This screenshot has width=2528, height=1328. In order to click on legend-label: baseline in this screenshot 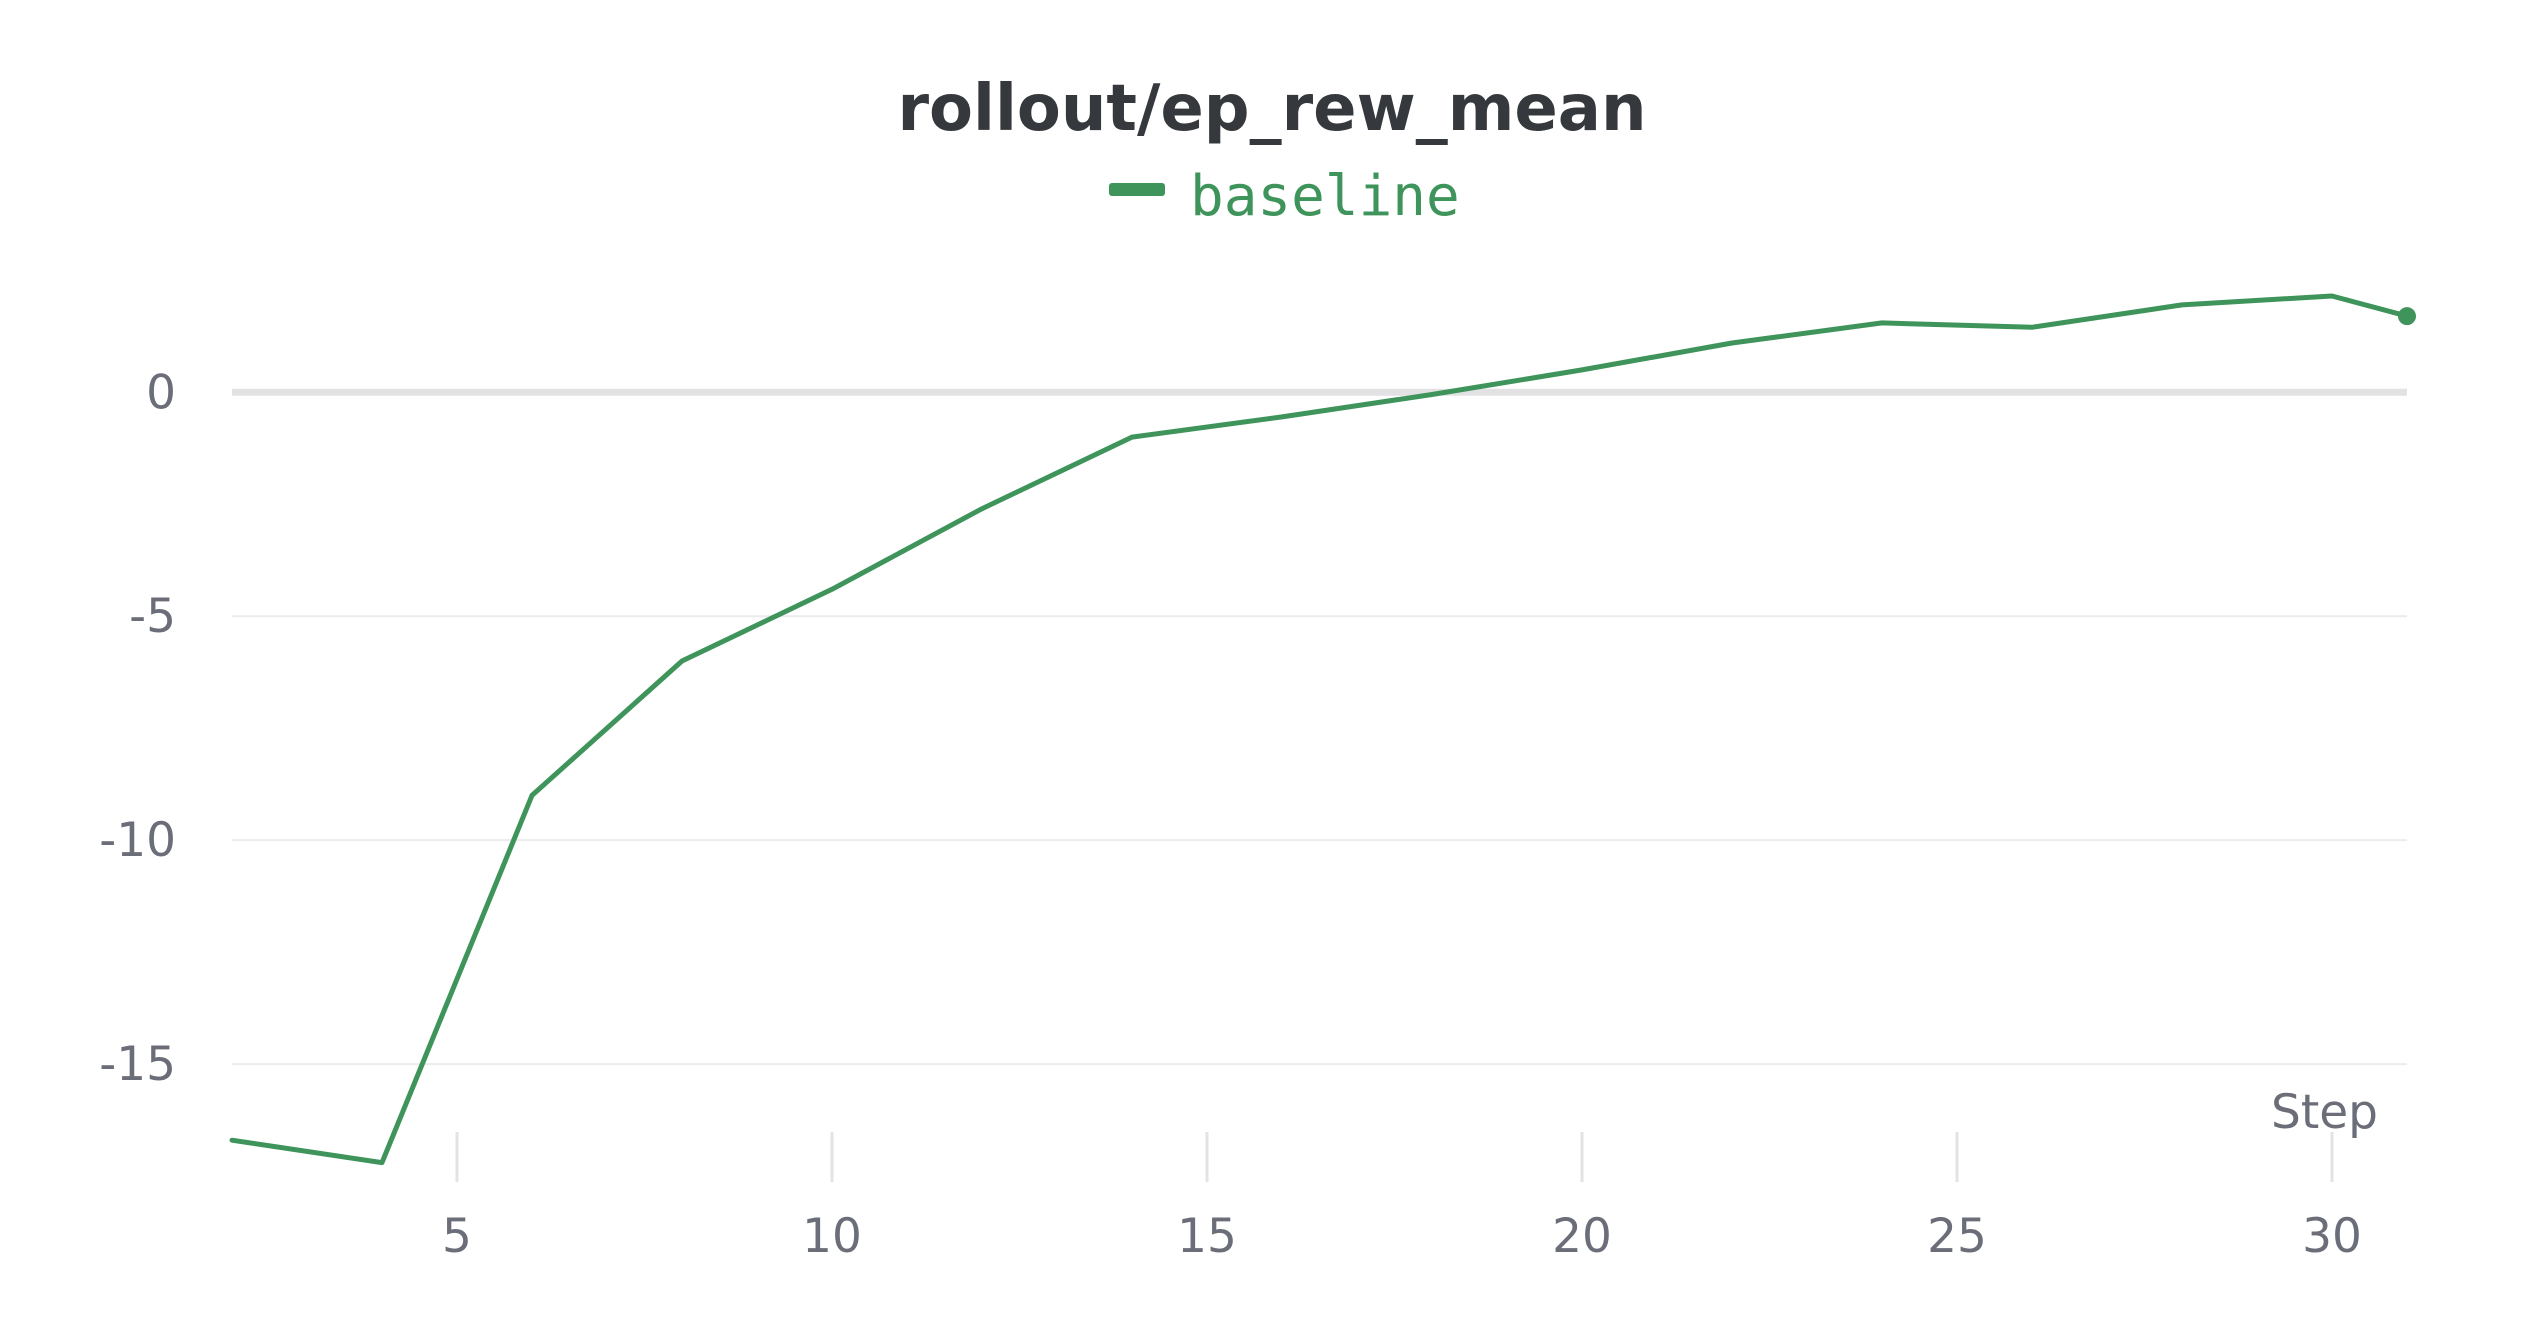, I will do `click(1325, 196)`.